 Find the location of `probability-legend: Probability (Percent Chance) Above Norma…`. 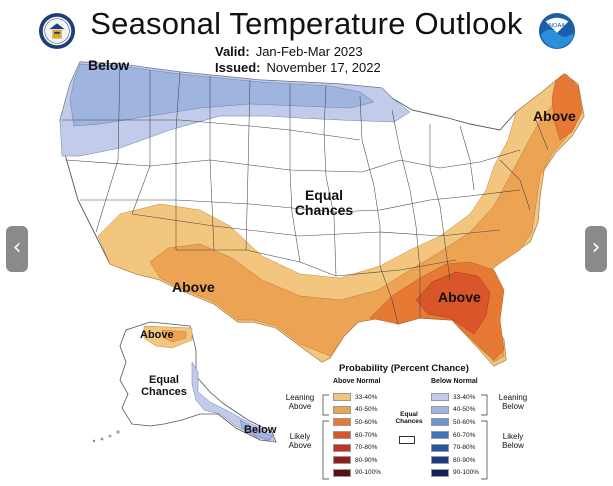

probability-legend: Probability (Percent Chance) Above Norma… is located at coordinates (405, 422).